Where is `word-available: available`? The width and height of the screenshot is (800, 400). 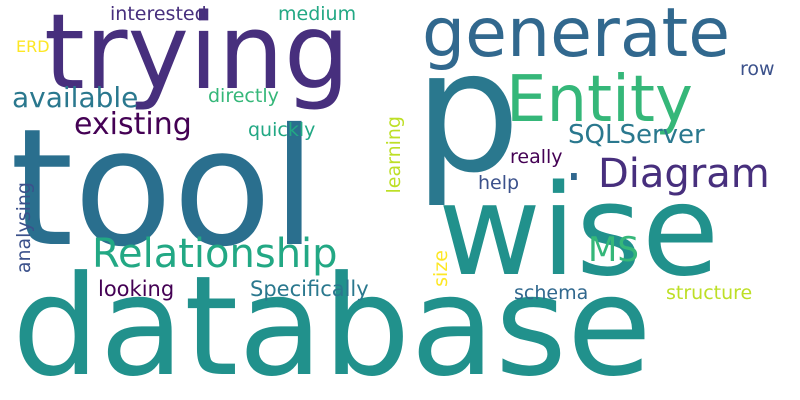 word-available: available is located at coordinates (75, 97).